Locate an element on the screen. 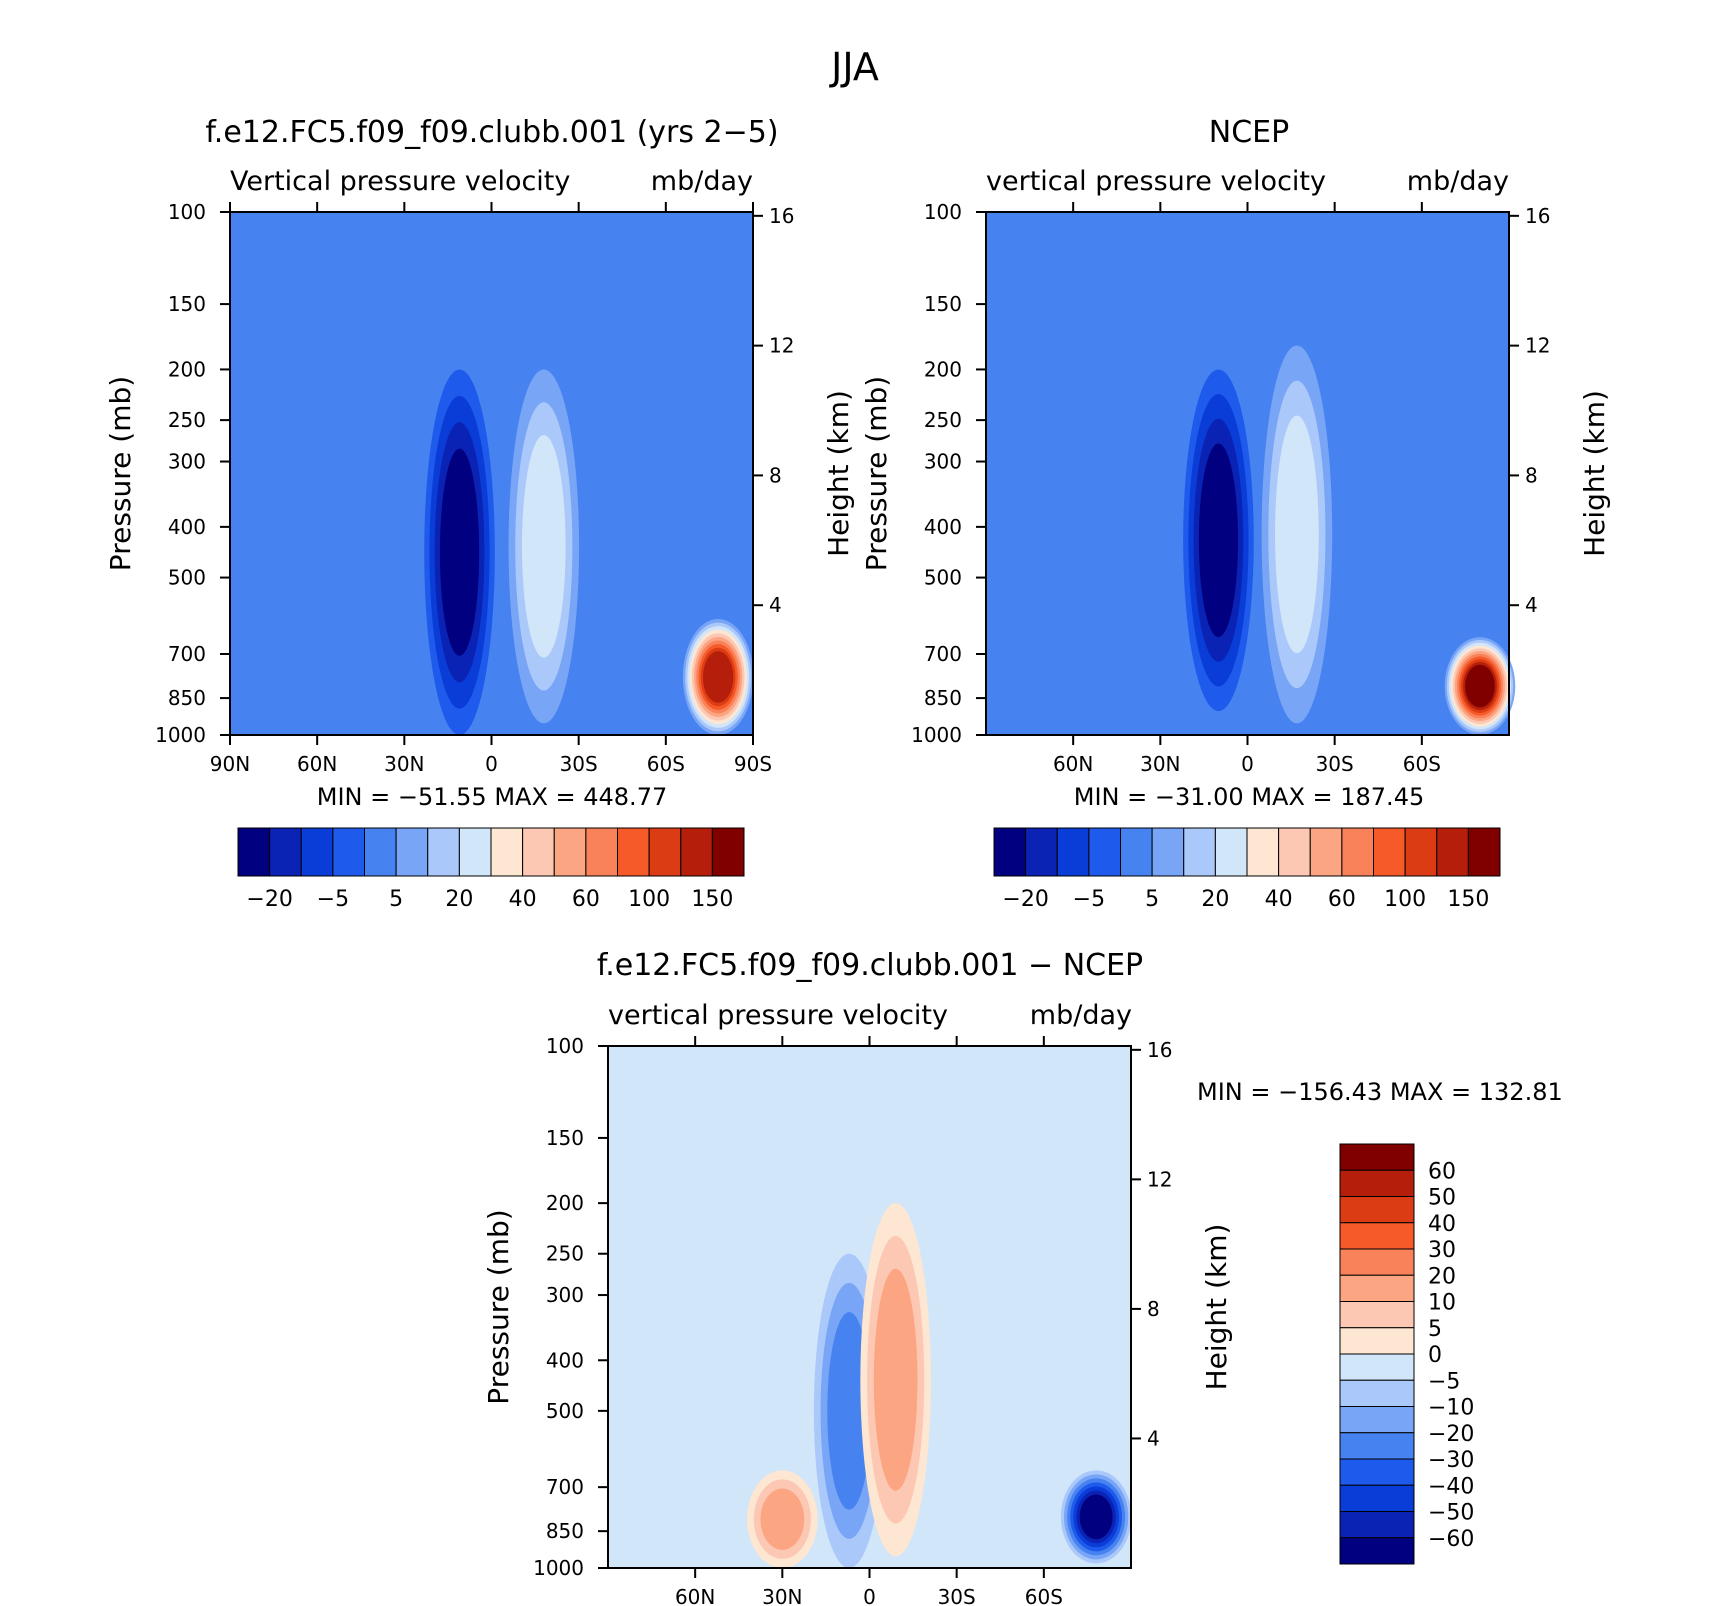 The image size is (1710, 1606). colorbar-label: −40 is located at coordinates (1451, 1486).